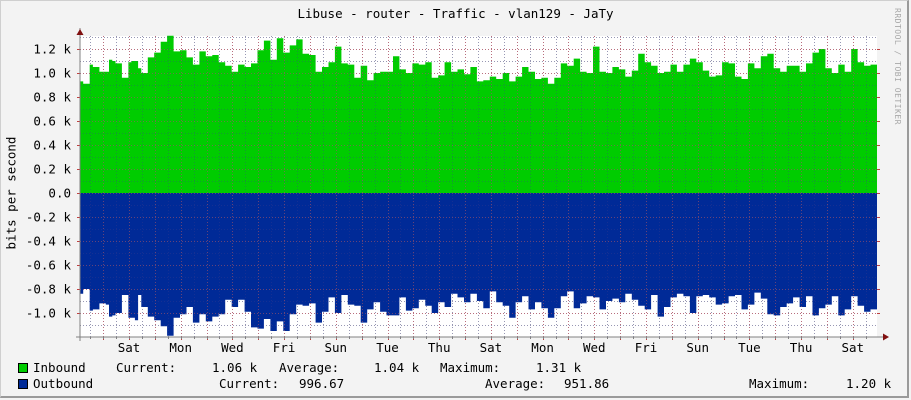  What do you see at coordinates (515, 383) in the screenshot?
I see `outbound-average-label: Average:` at bounding box center [515, 383].